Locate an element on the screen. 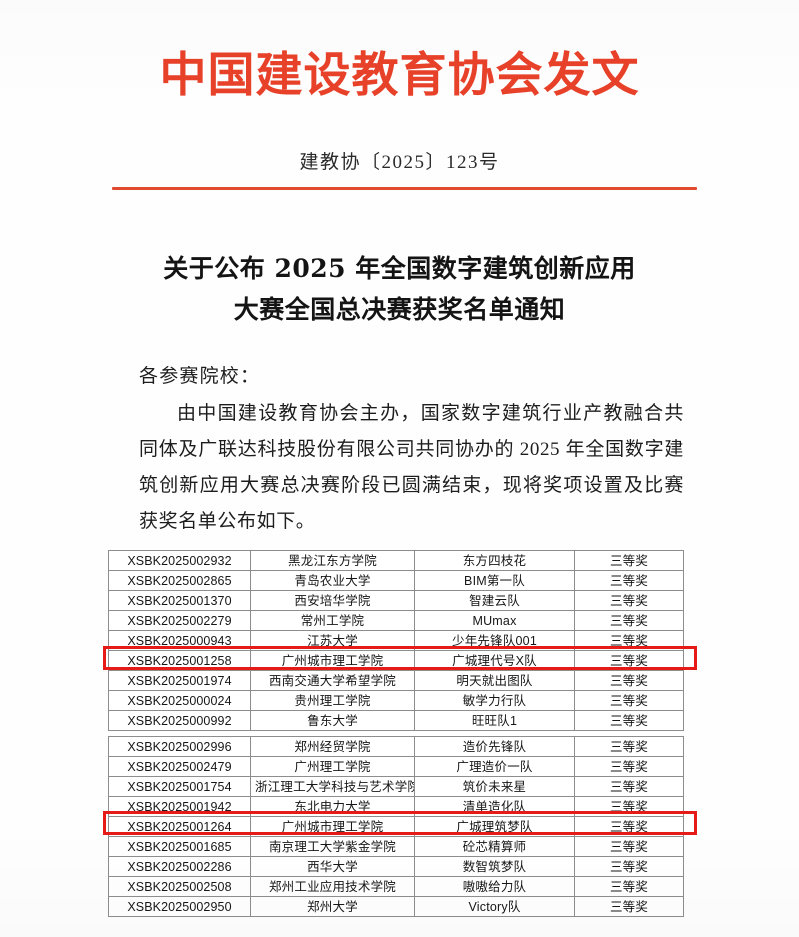  masthead-title: 中国建设教育协会发文 is located at coordinates (399, 75).